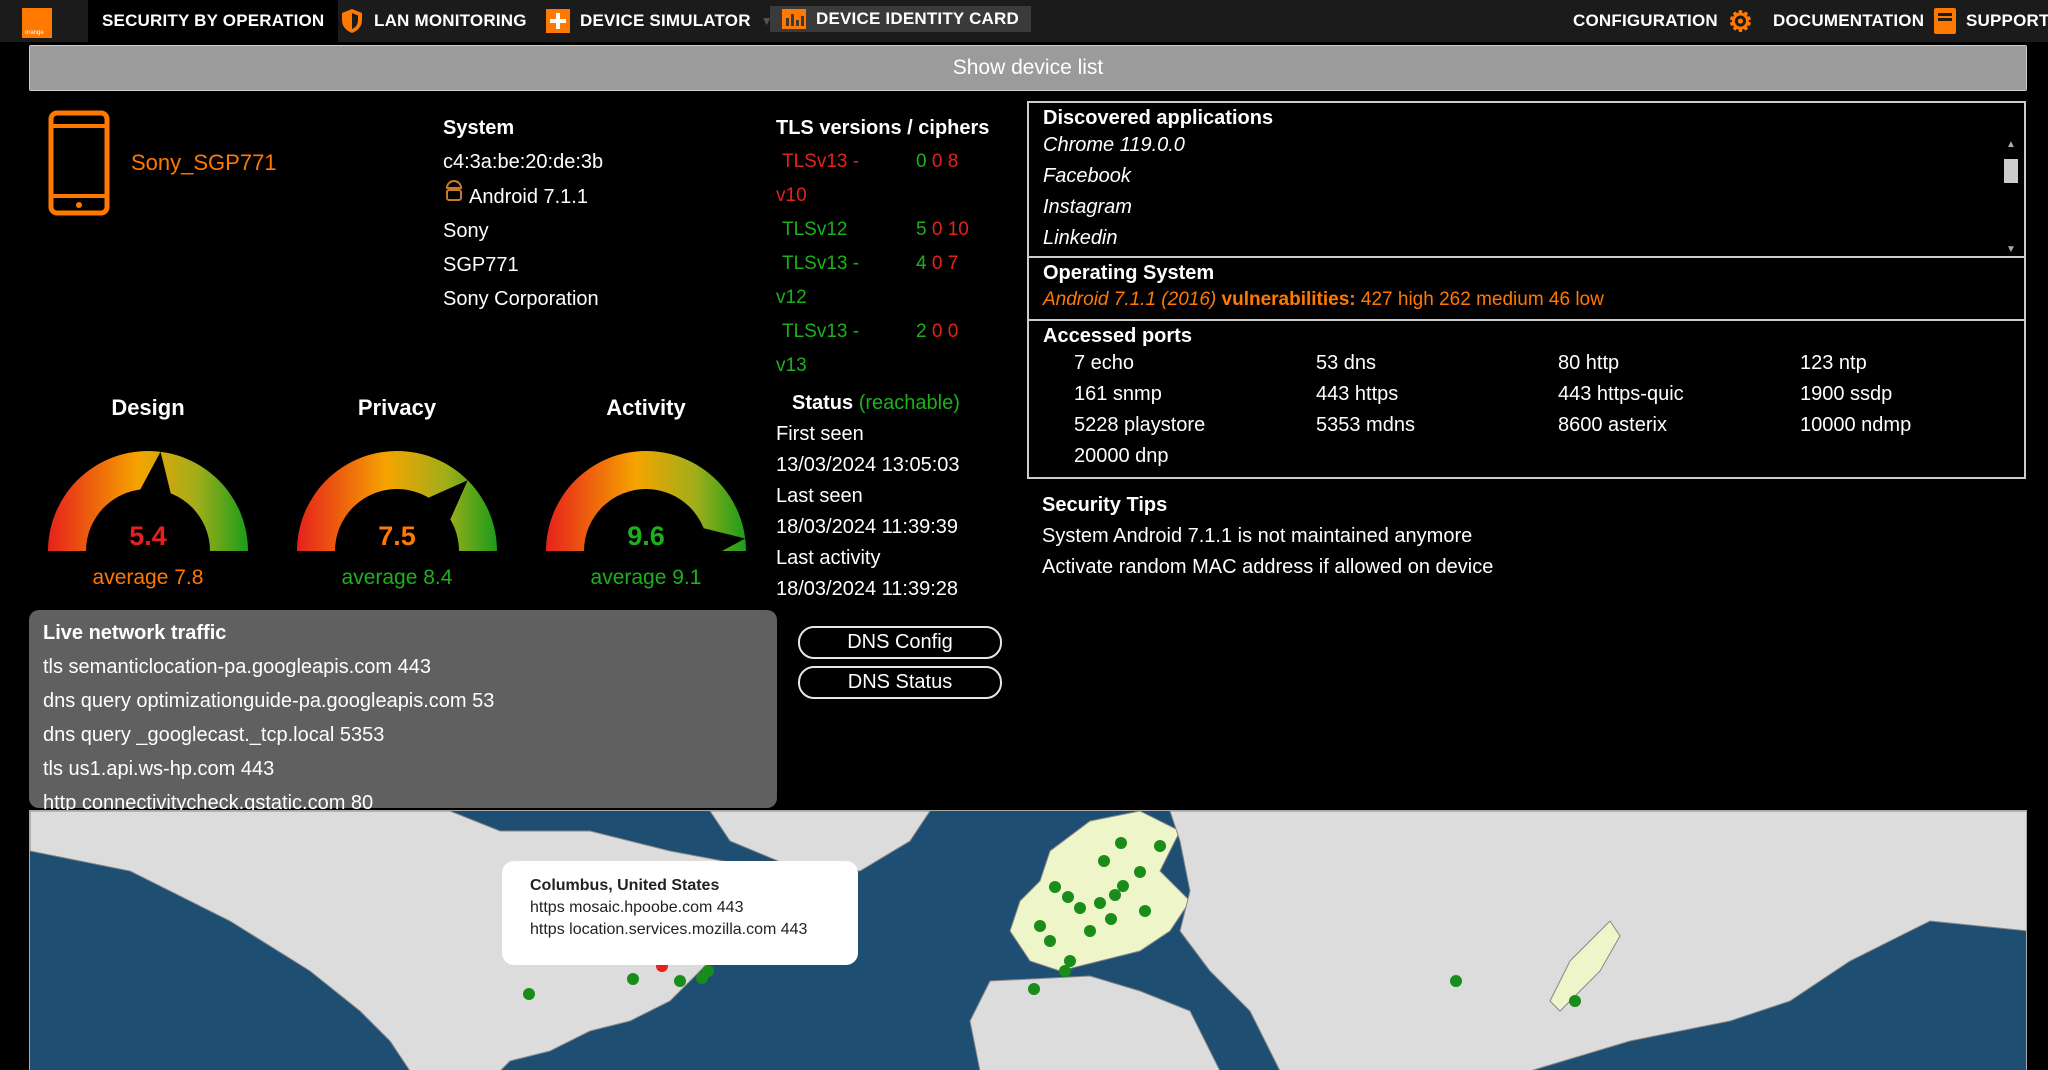 Image resolution: width=2048 pixels, height=1070 pixels. Describe the element at coordinates (766, 21) in the screenshot. I see `chevron-down-icon: ▼` at that location.